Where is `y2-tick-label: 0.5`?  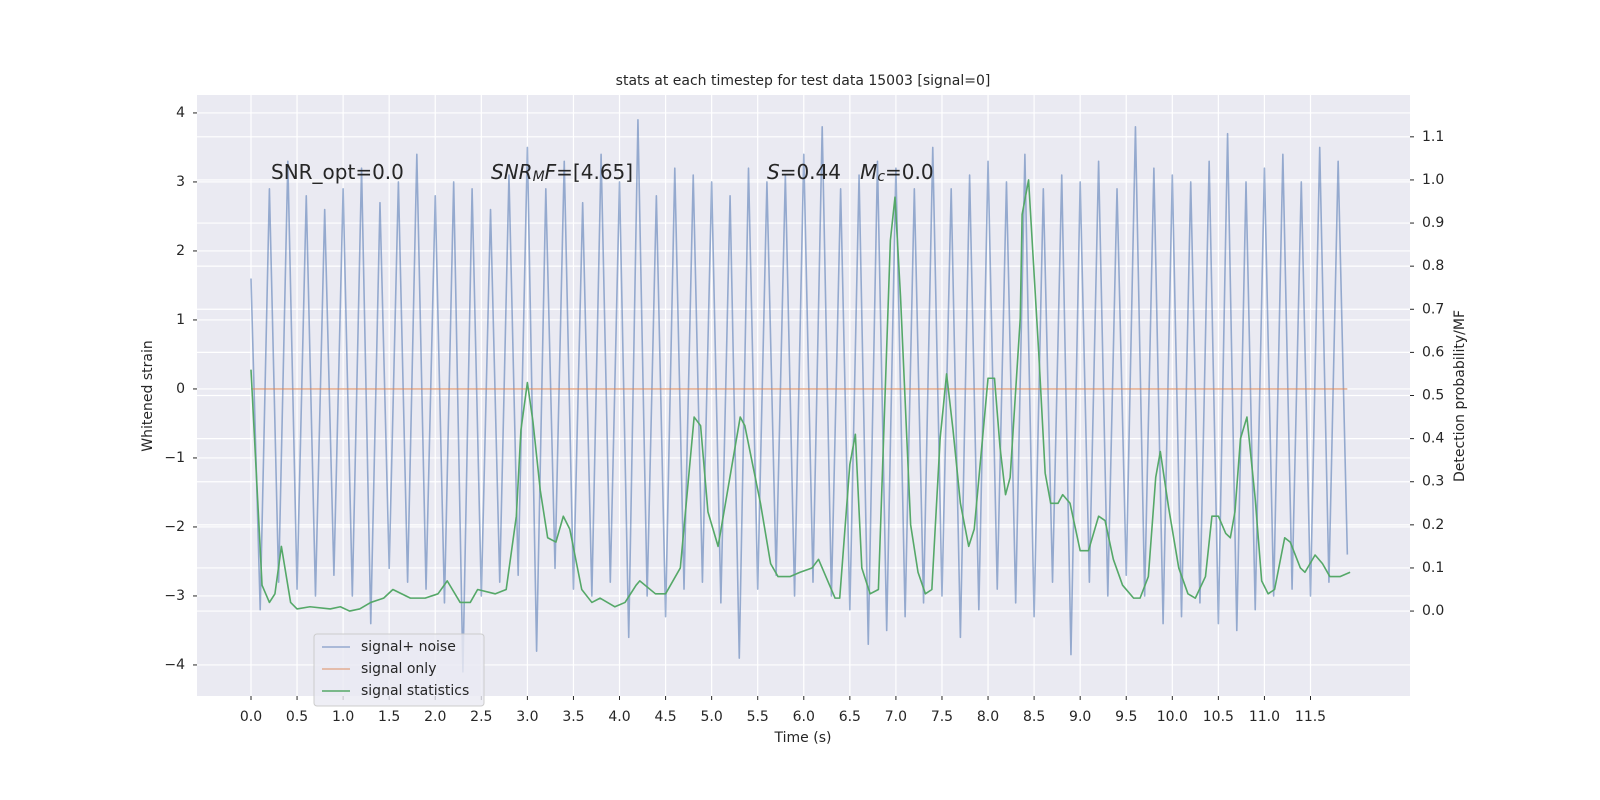 y2-tick-label: 0.5 is located at coordinates (1433, 396).